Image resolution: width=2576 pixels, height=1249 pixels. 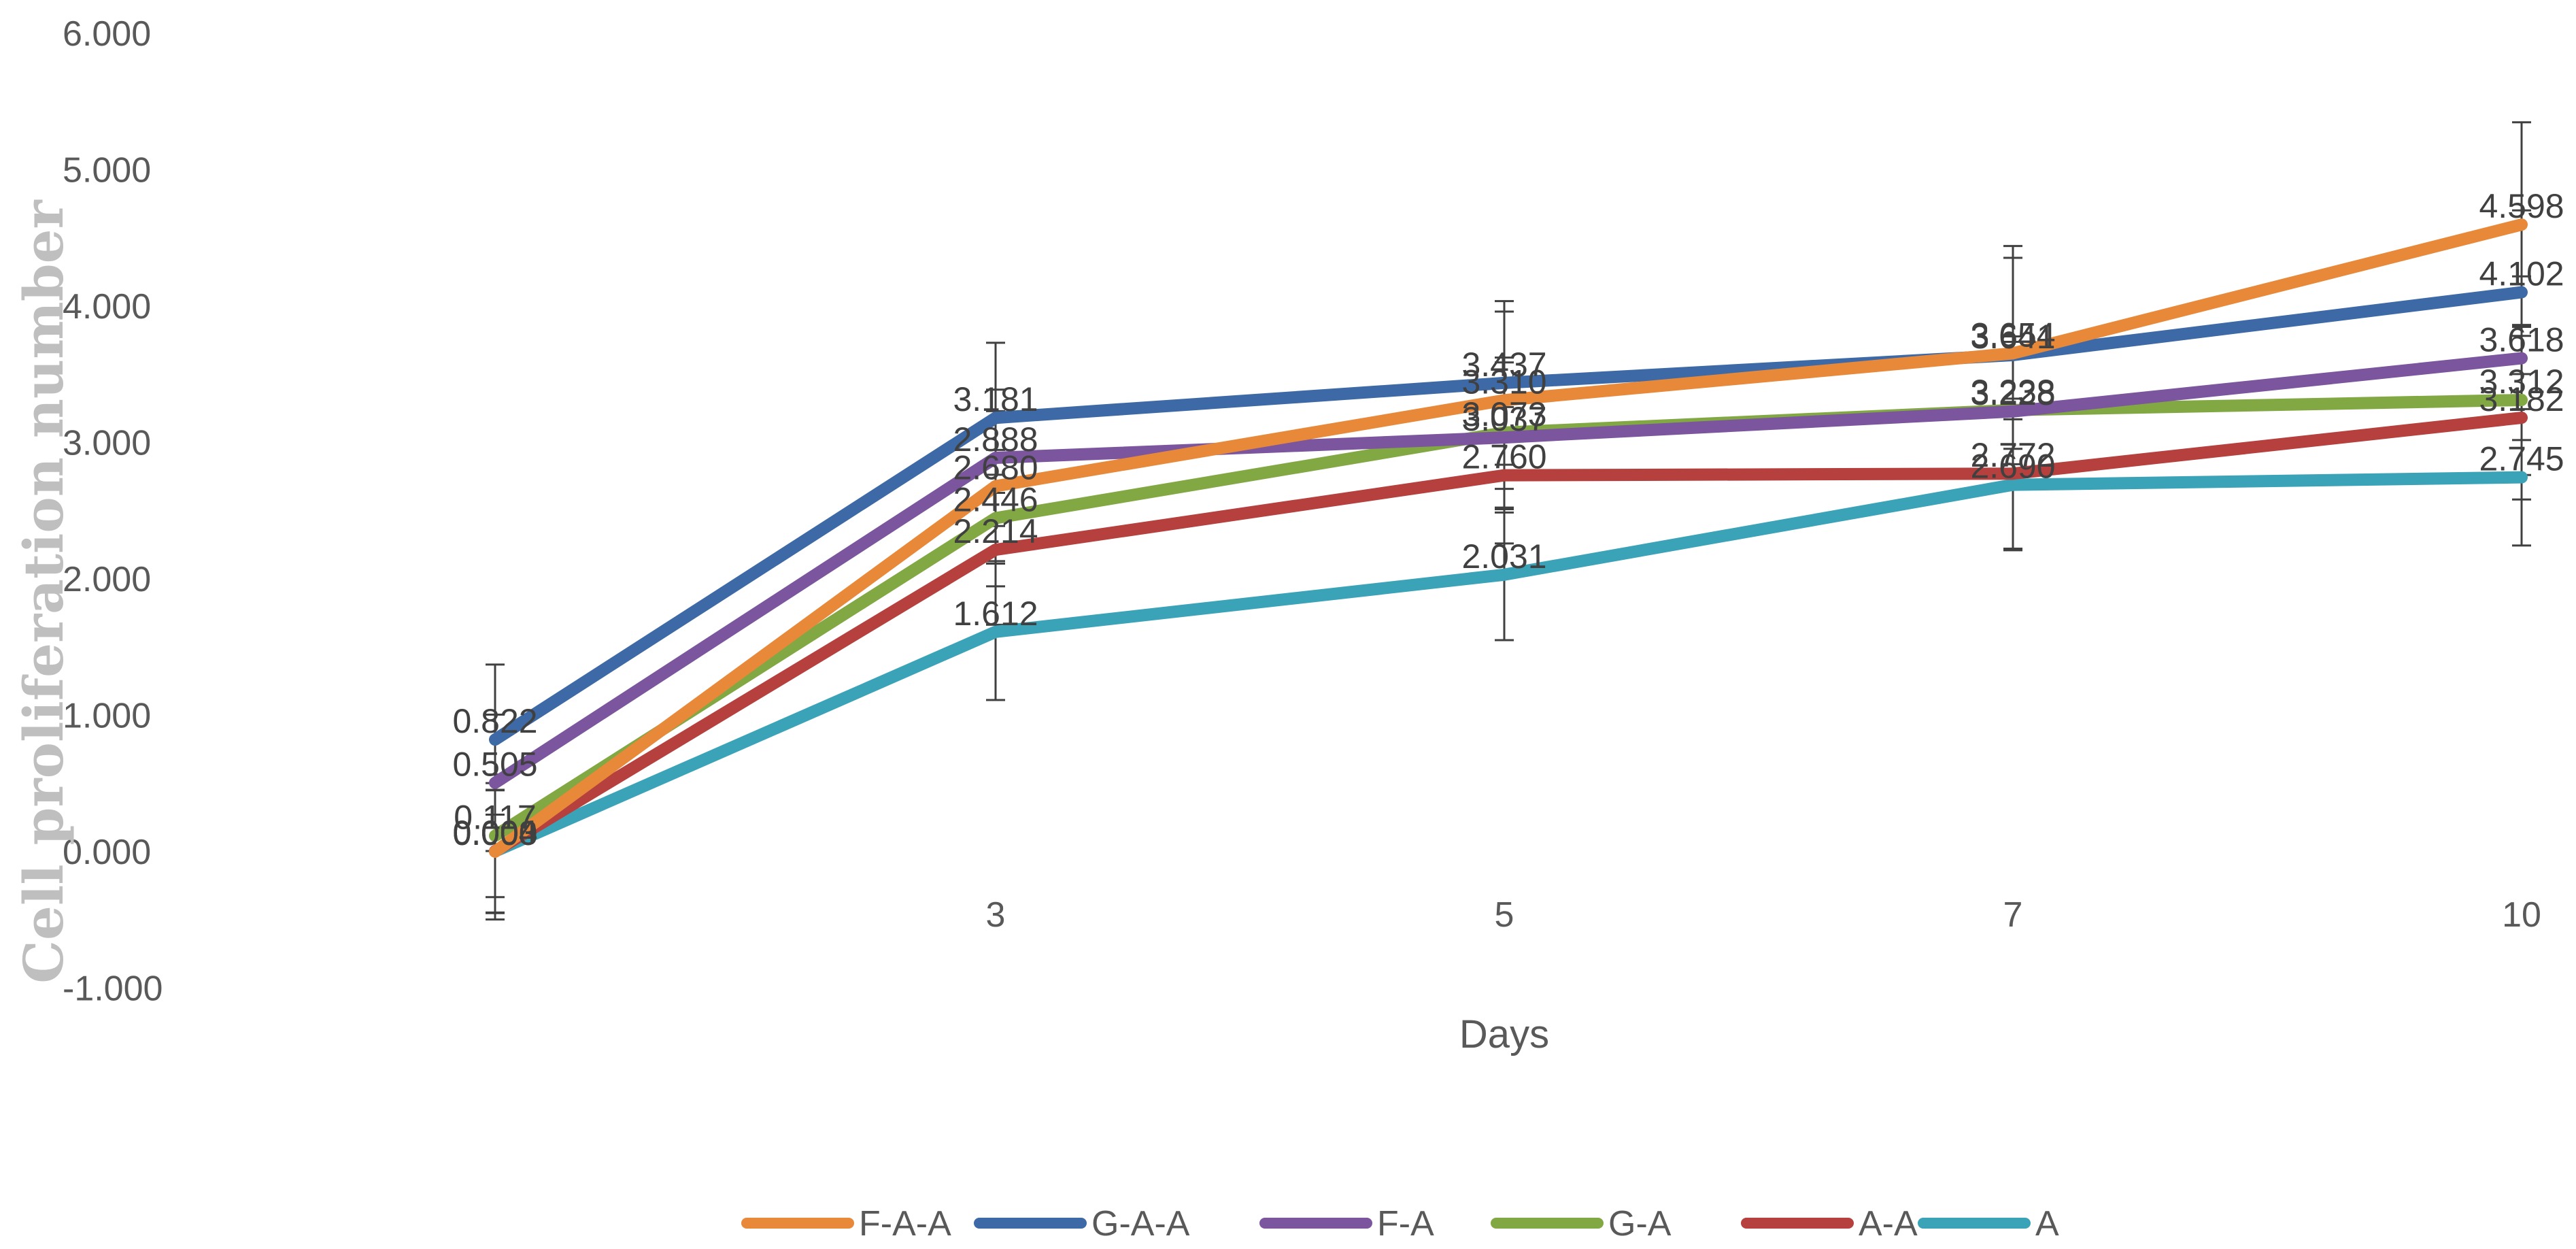 What do you see at coordinates (2521, 399) in the screenshot?
I see `data-label: 3.182` at bounding box center [2521, 399].